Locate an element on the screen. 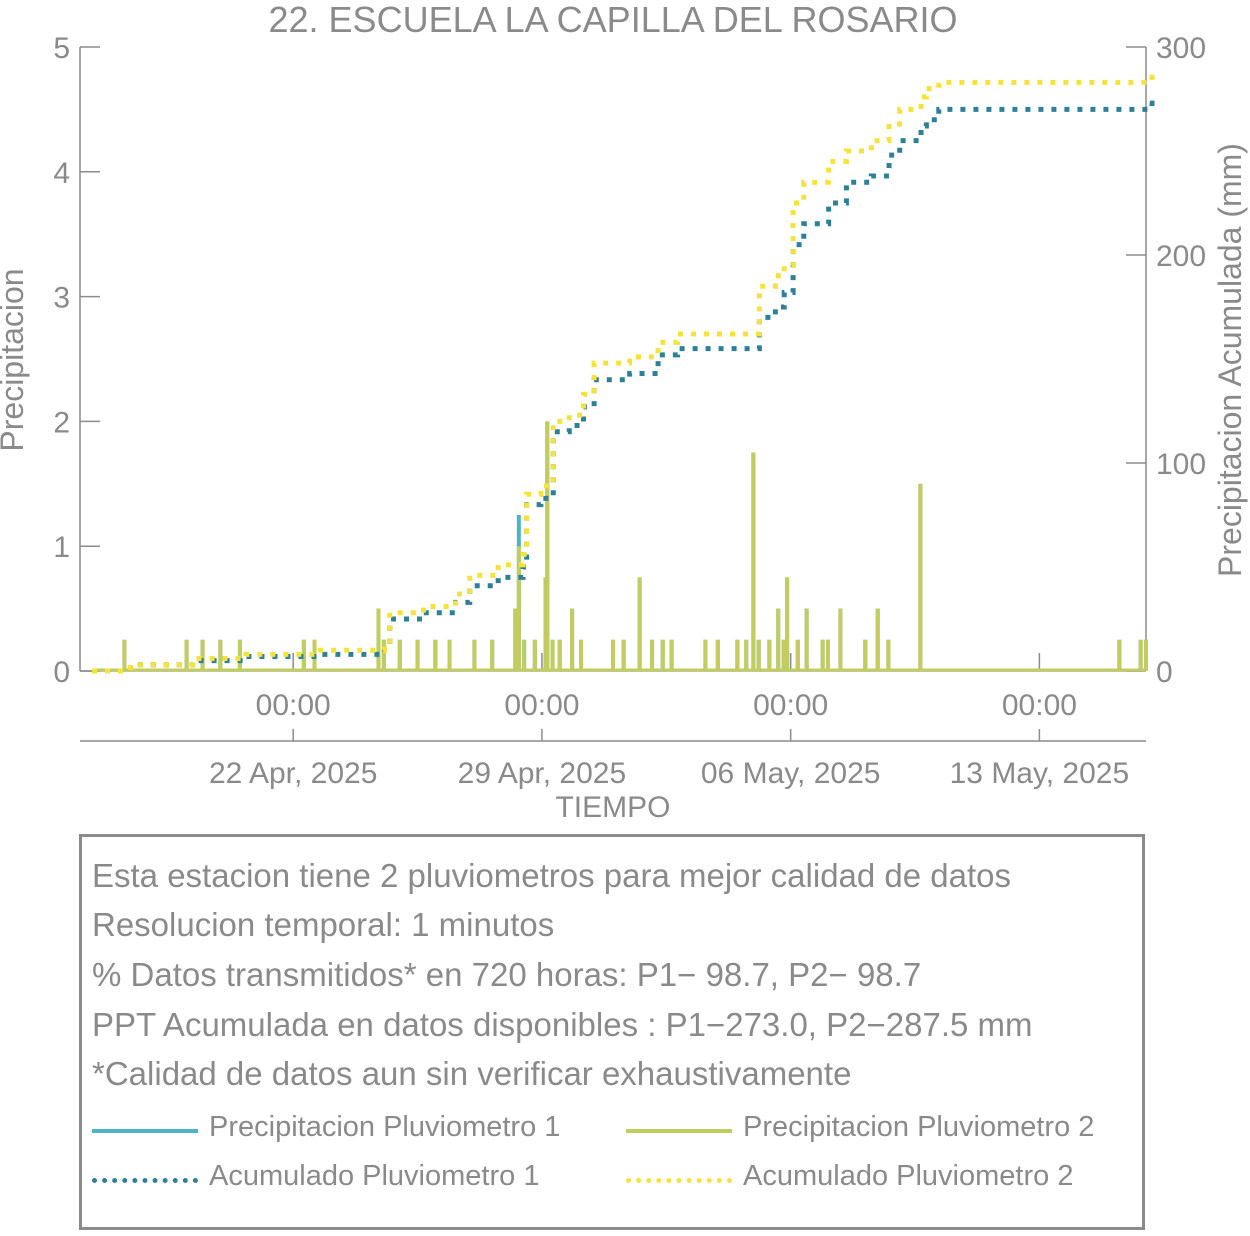 The width and height of the screenshot is (1250, 1236). y-left-tick-label: 2 is located at coordinates (61, 422).